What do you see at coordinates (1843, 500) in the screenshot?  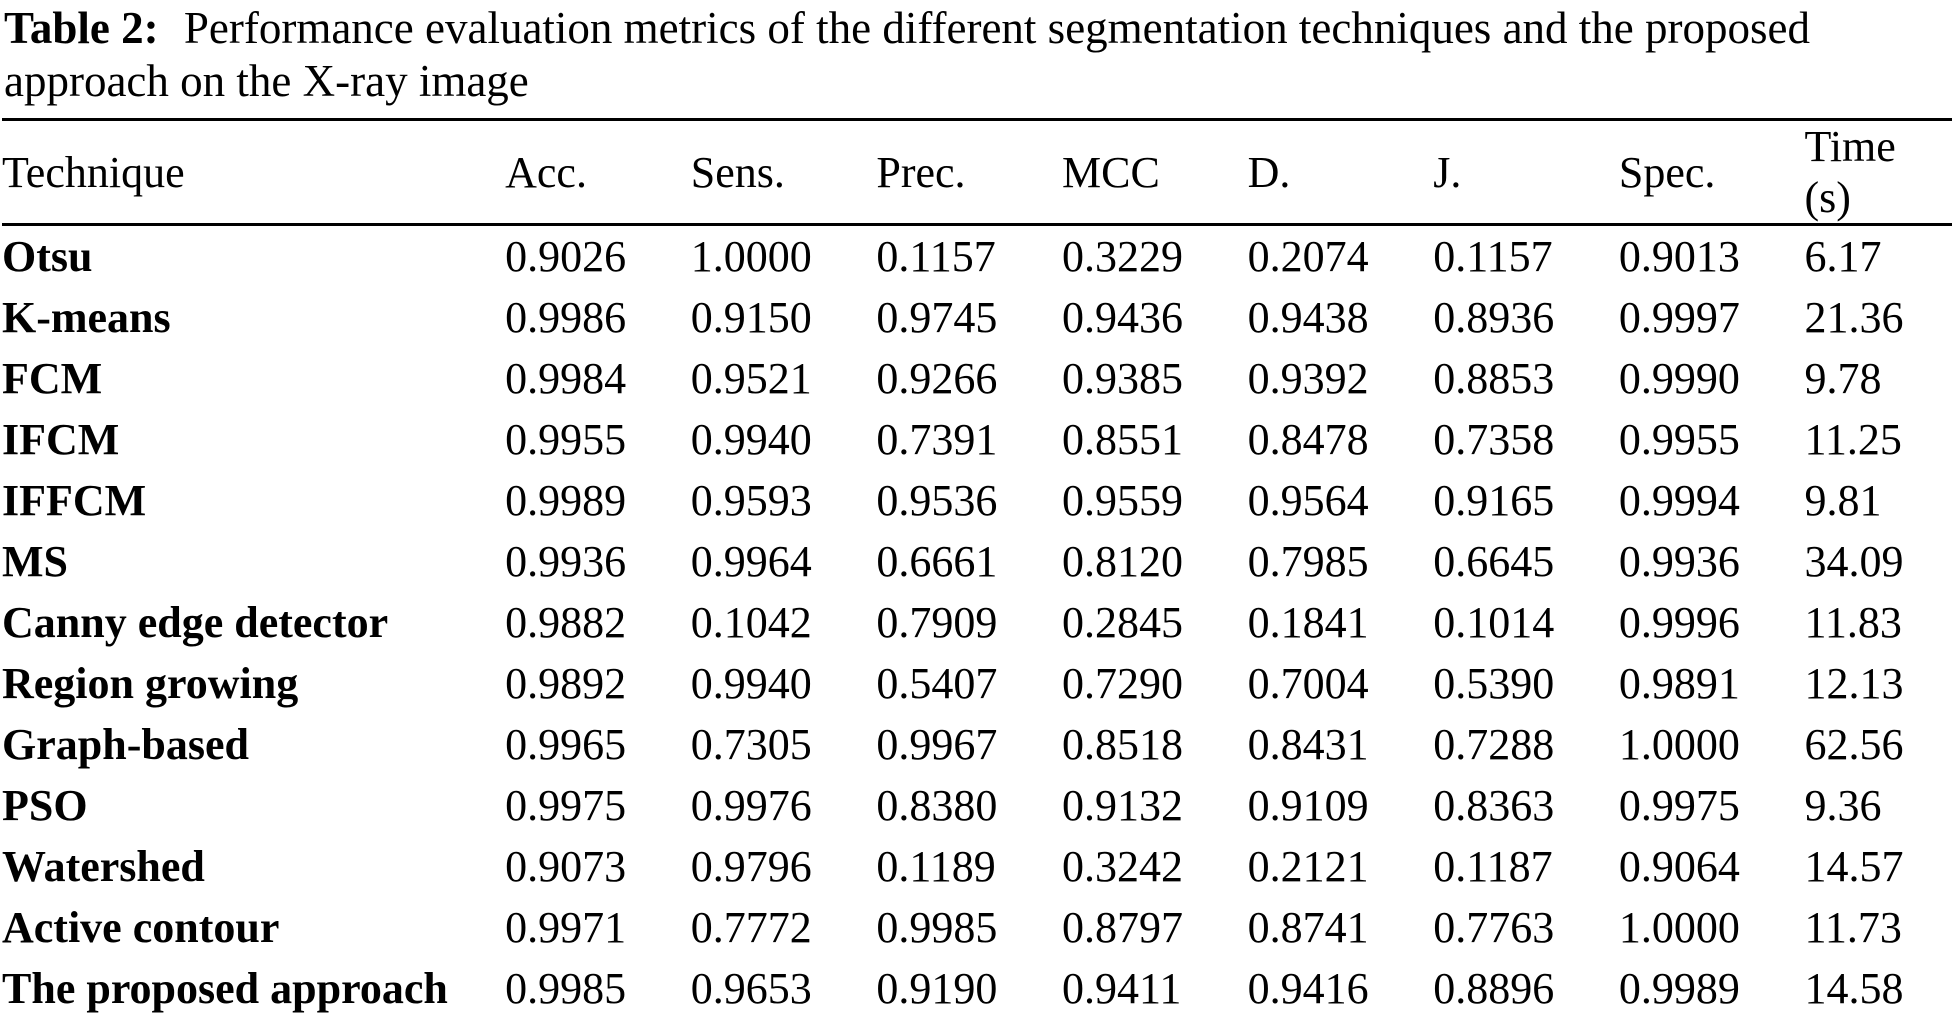 I see `value-cell: 9.81` at bounding box center [1843, 500].